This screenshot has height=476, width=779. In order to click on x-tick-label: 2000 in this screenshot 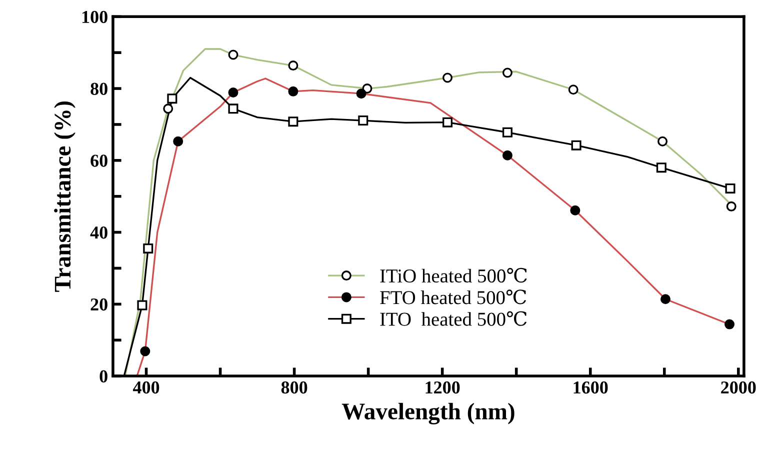, I will do `click(738, 387)`.